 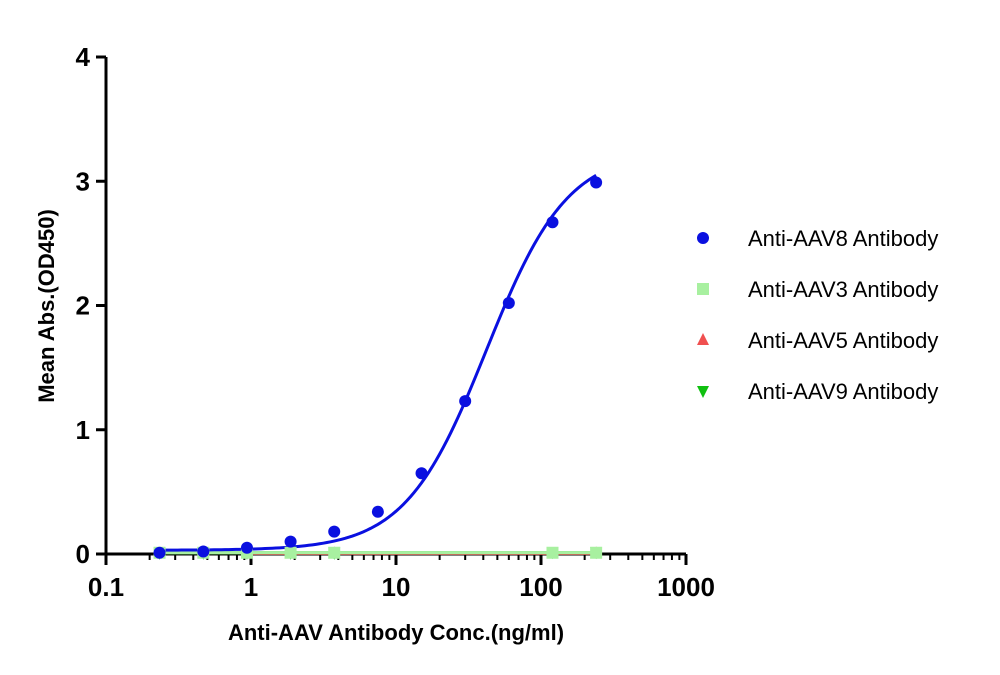 I want to click on legend-label: Anti-AAV3 Antibody, so click(x=843, y=289).